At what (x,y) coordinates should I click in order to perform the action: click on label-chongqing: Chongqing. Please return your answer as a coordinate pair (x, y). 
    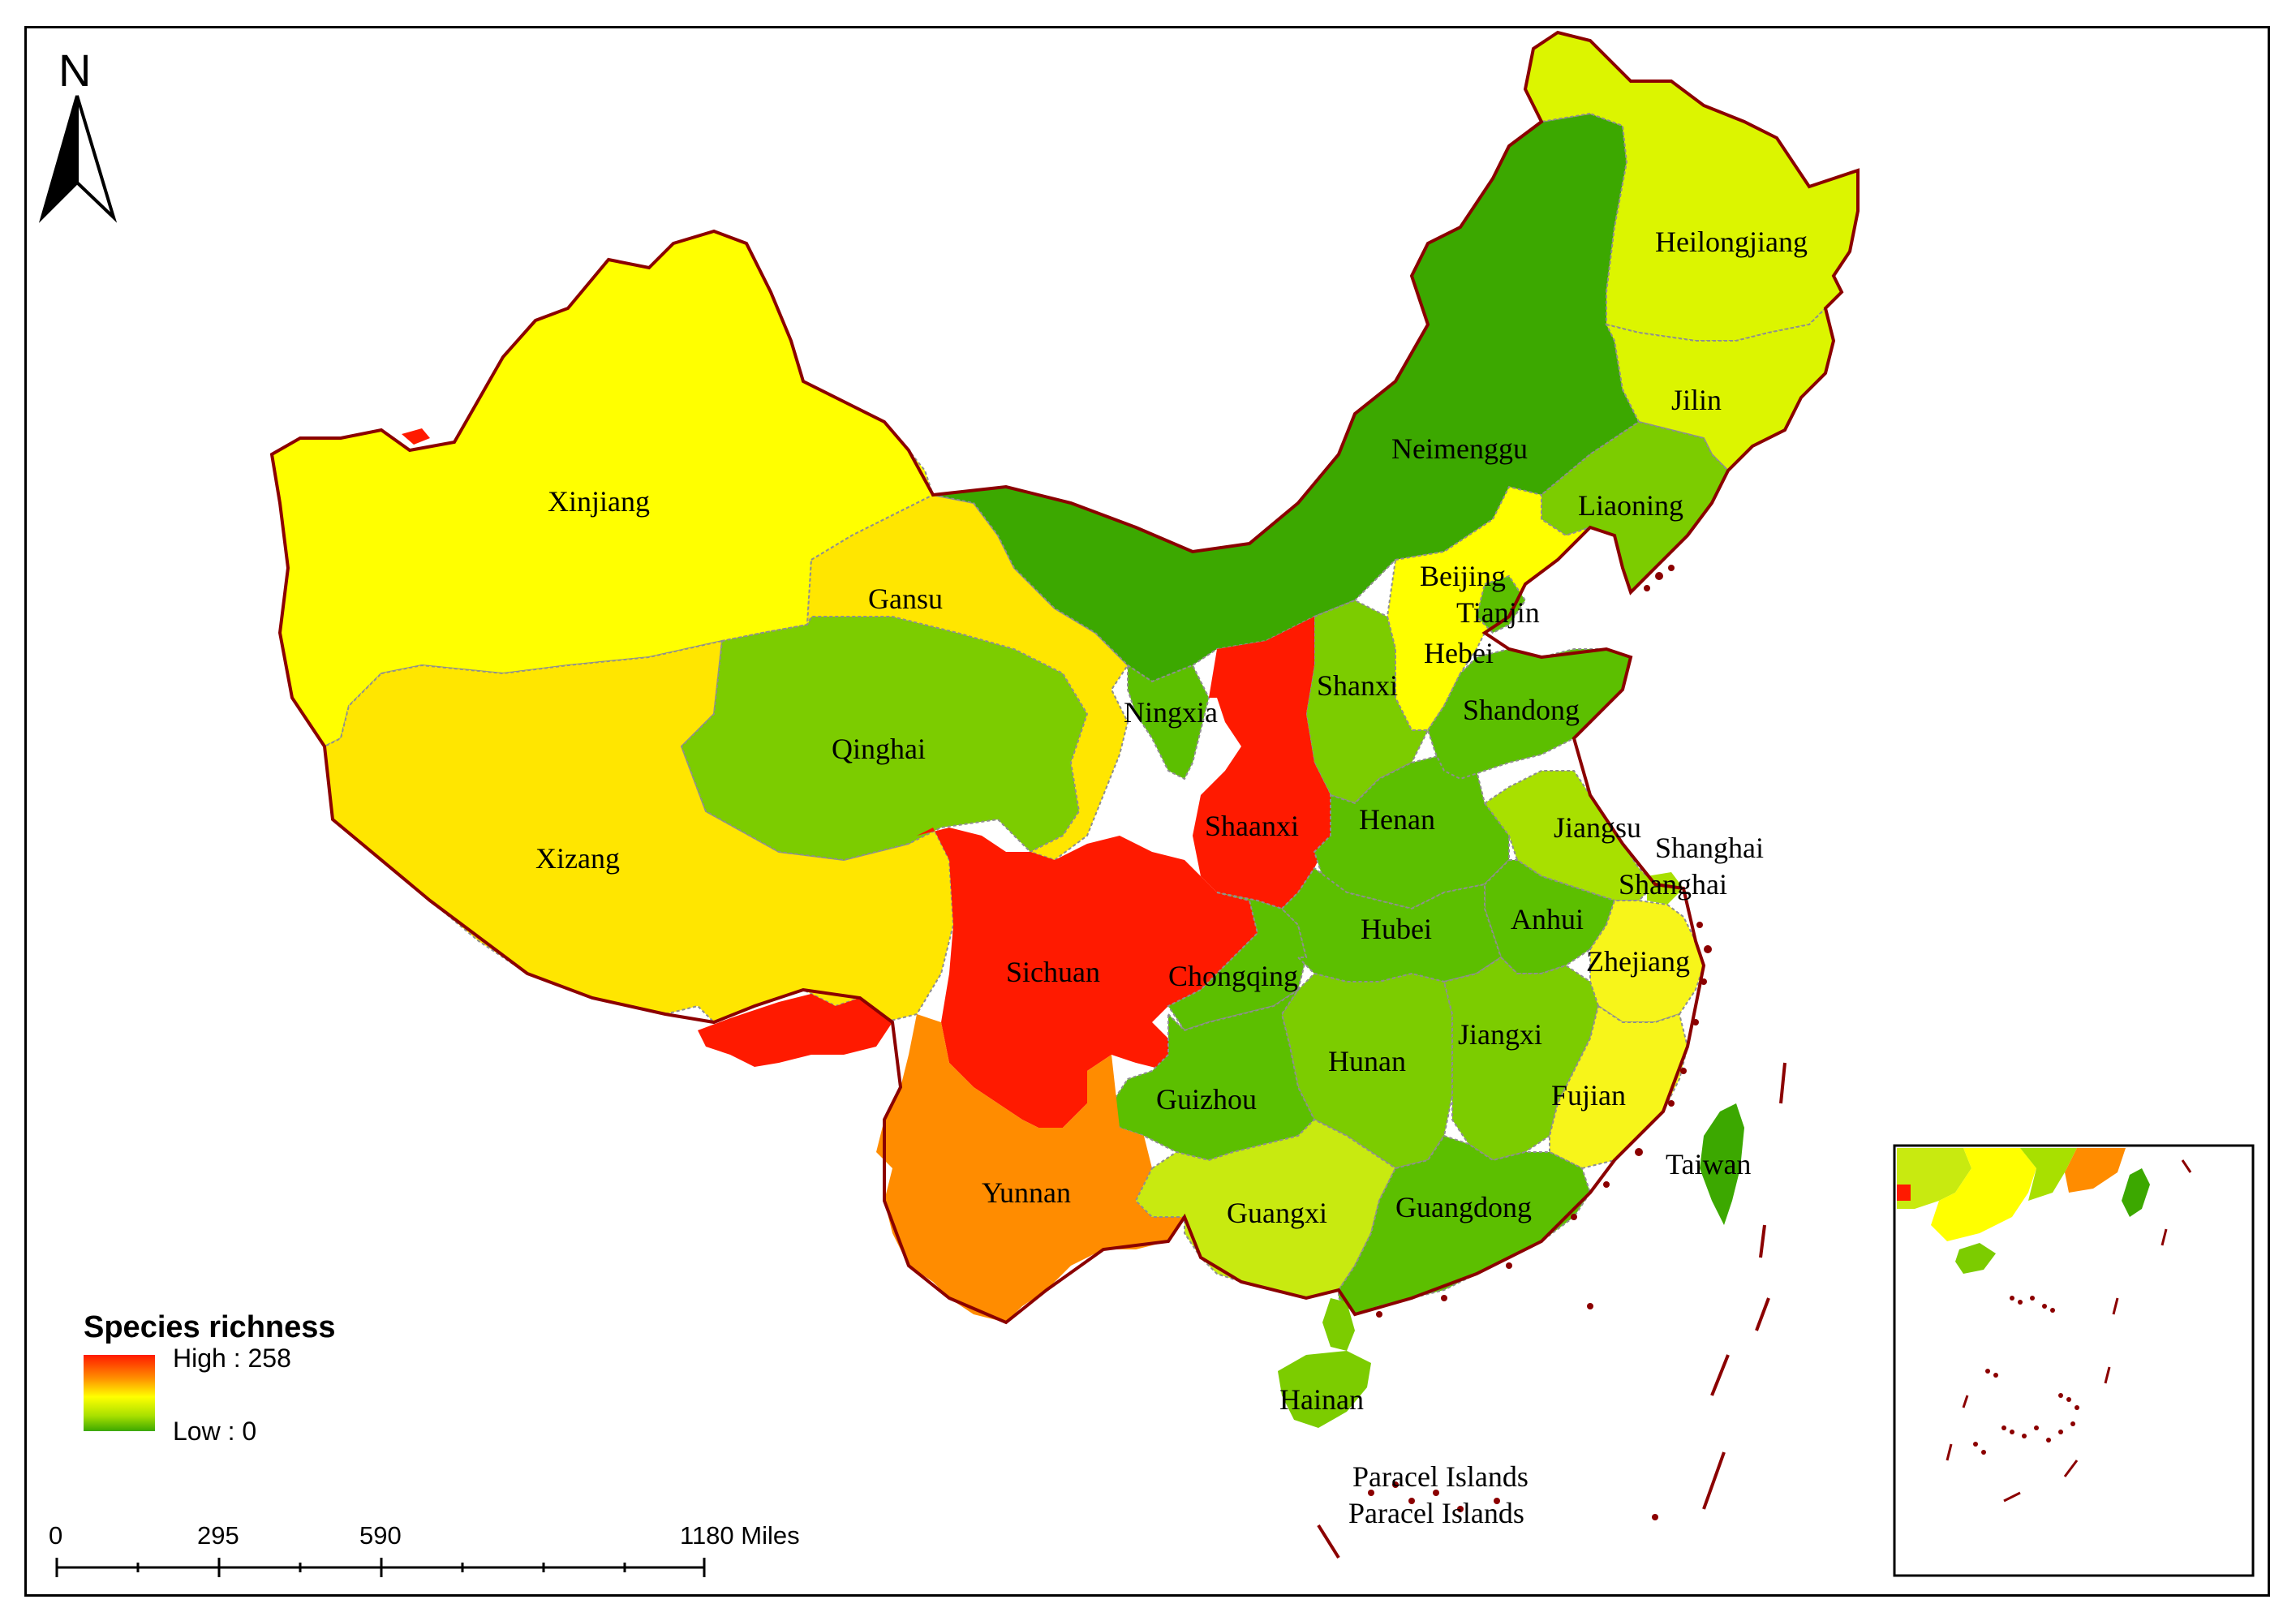
    Looking at the image, I should click on (1233, 976).